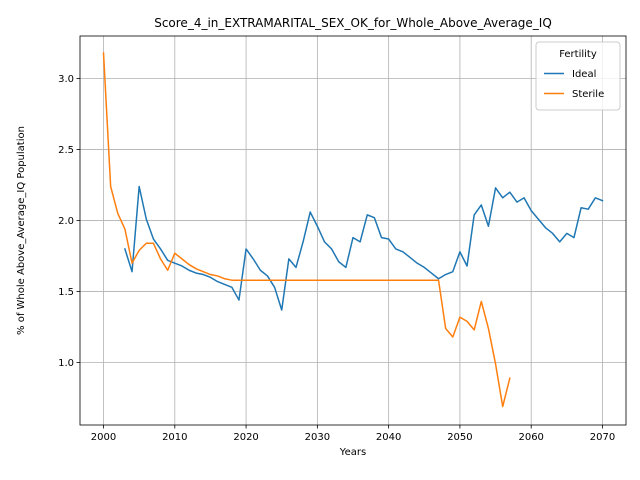 The image size is (640, 480). Describe the element at coordinates (317, 437) in the screenshot. I see `x-tick-label: 2030` at that location.